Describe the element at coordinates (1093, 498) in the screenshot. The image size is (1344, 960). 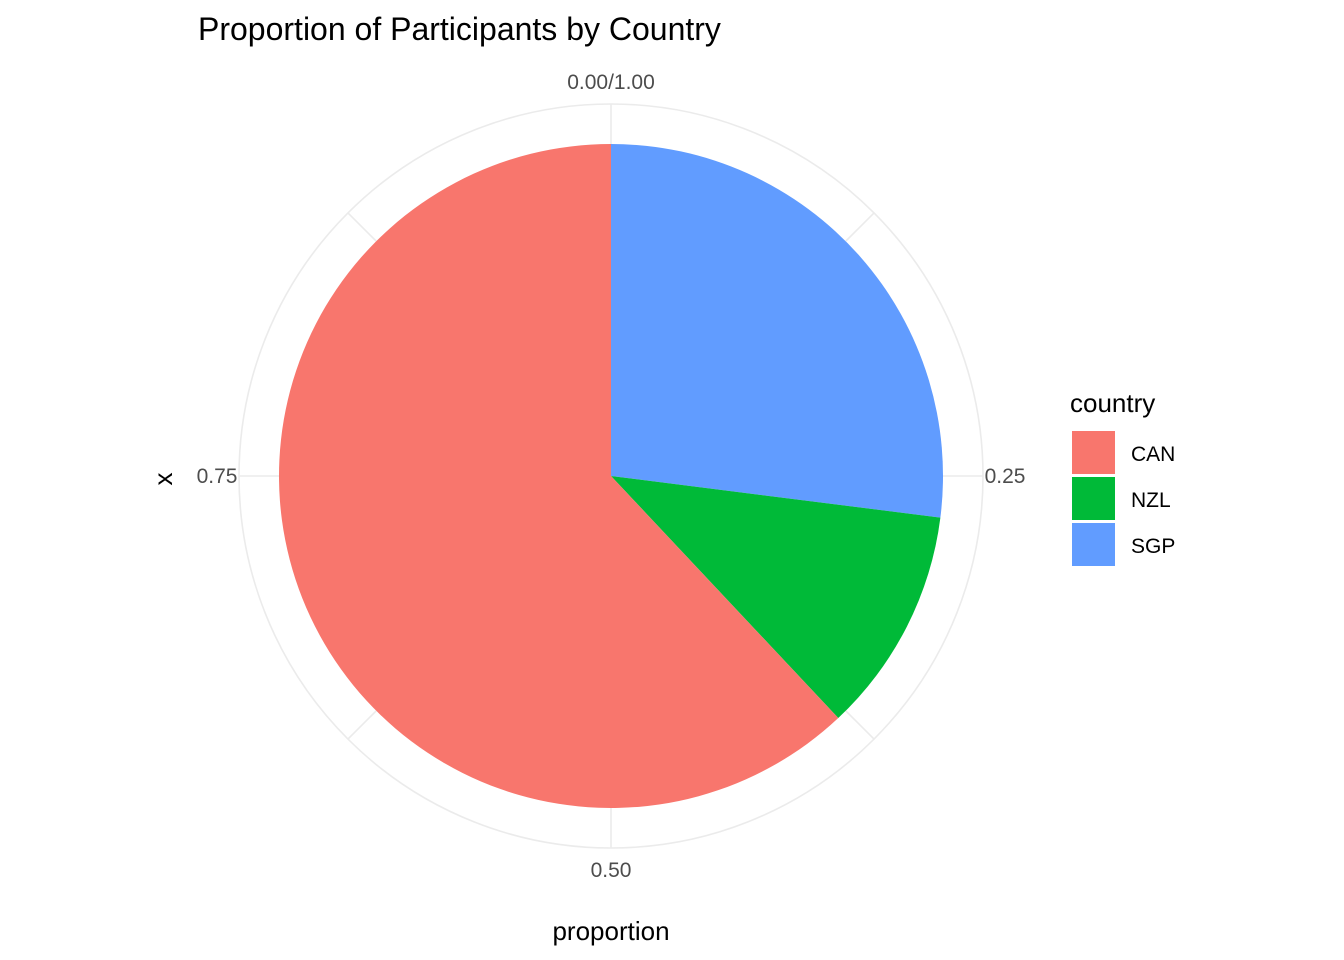
I see `legend-key-nzl` at that location.